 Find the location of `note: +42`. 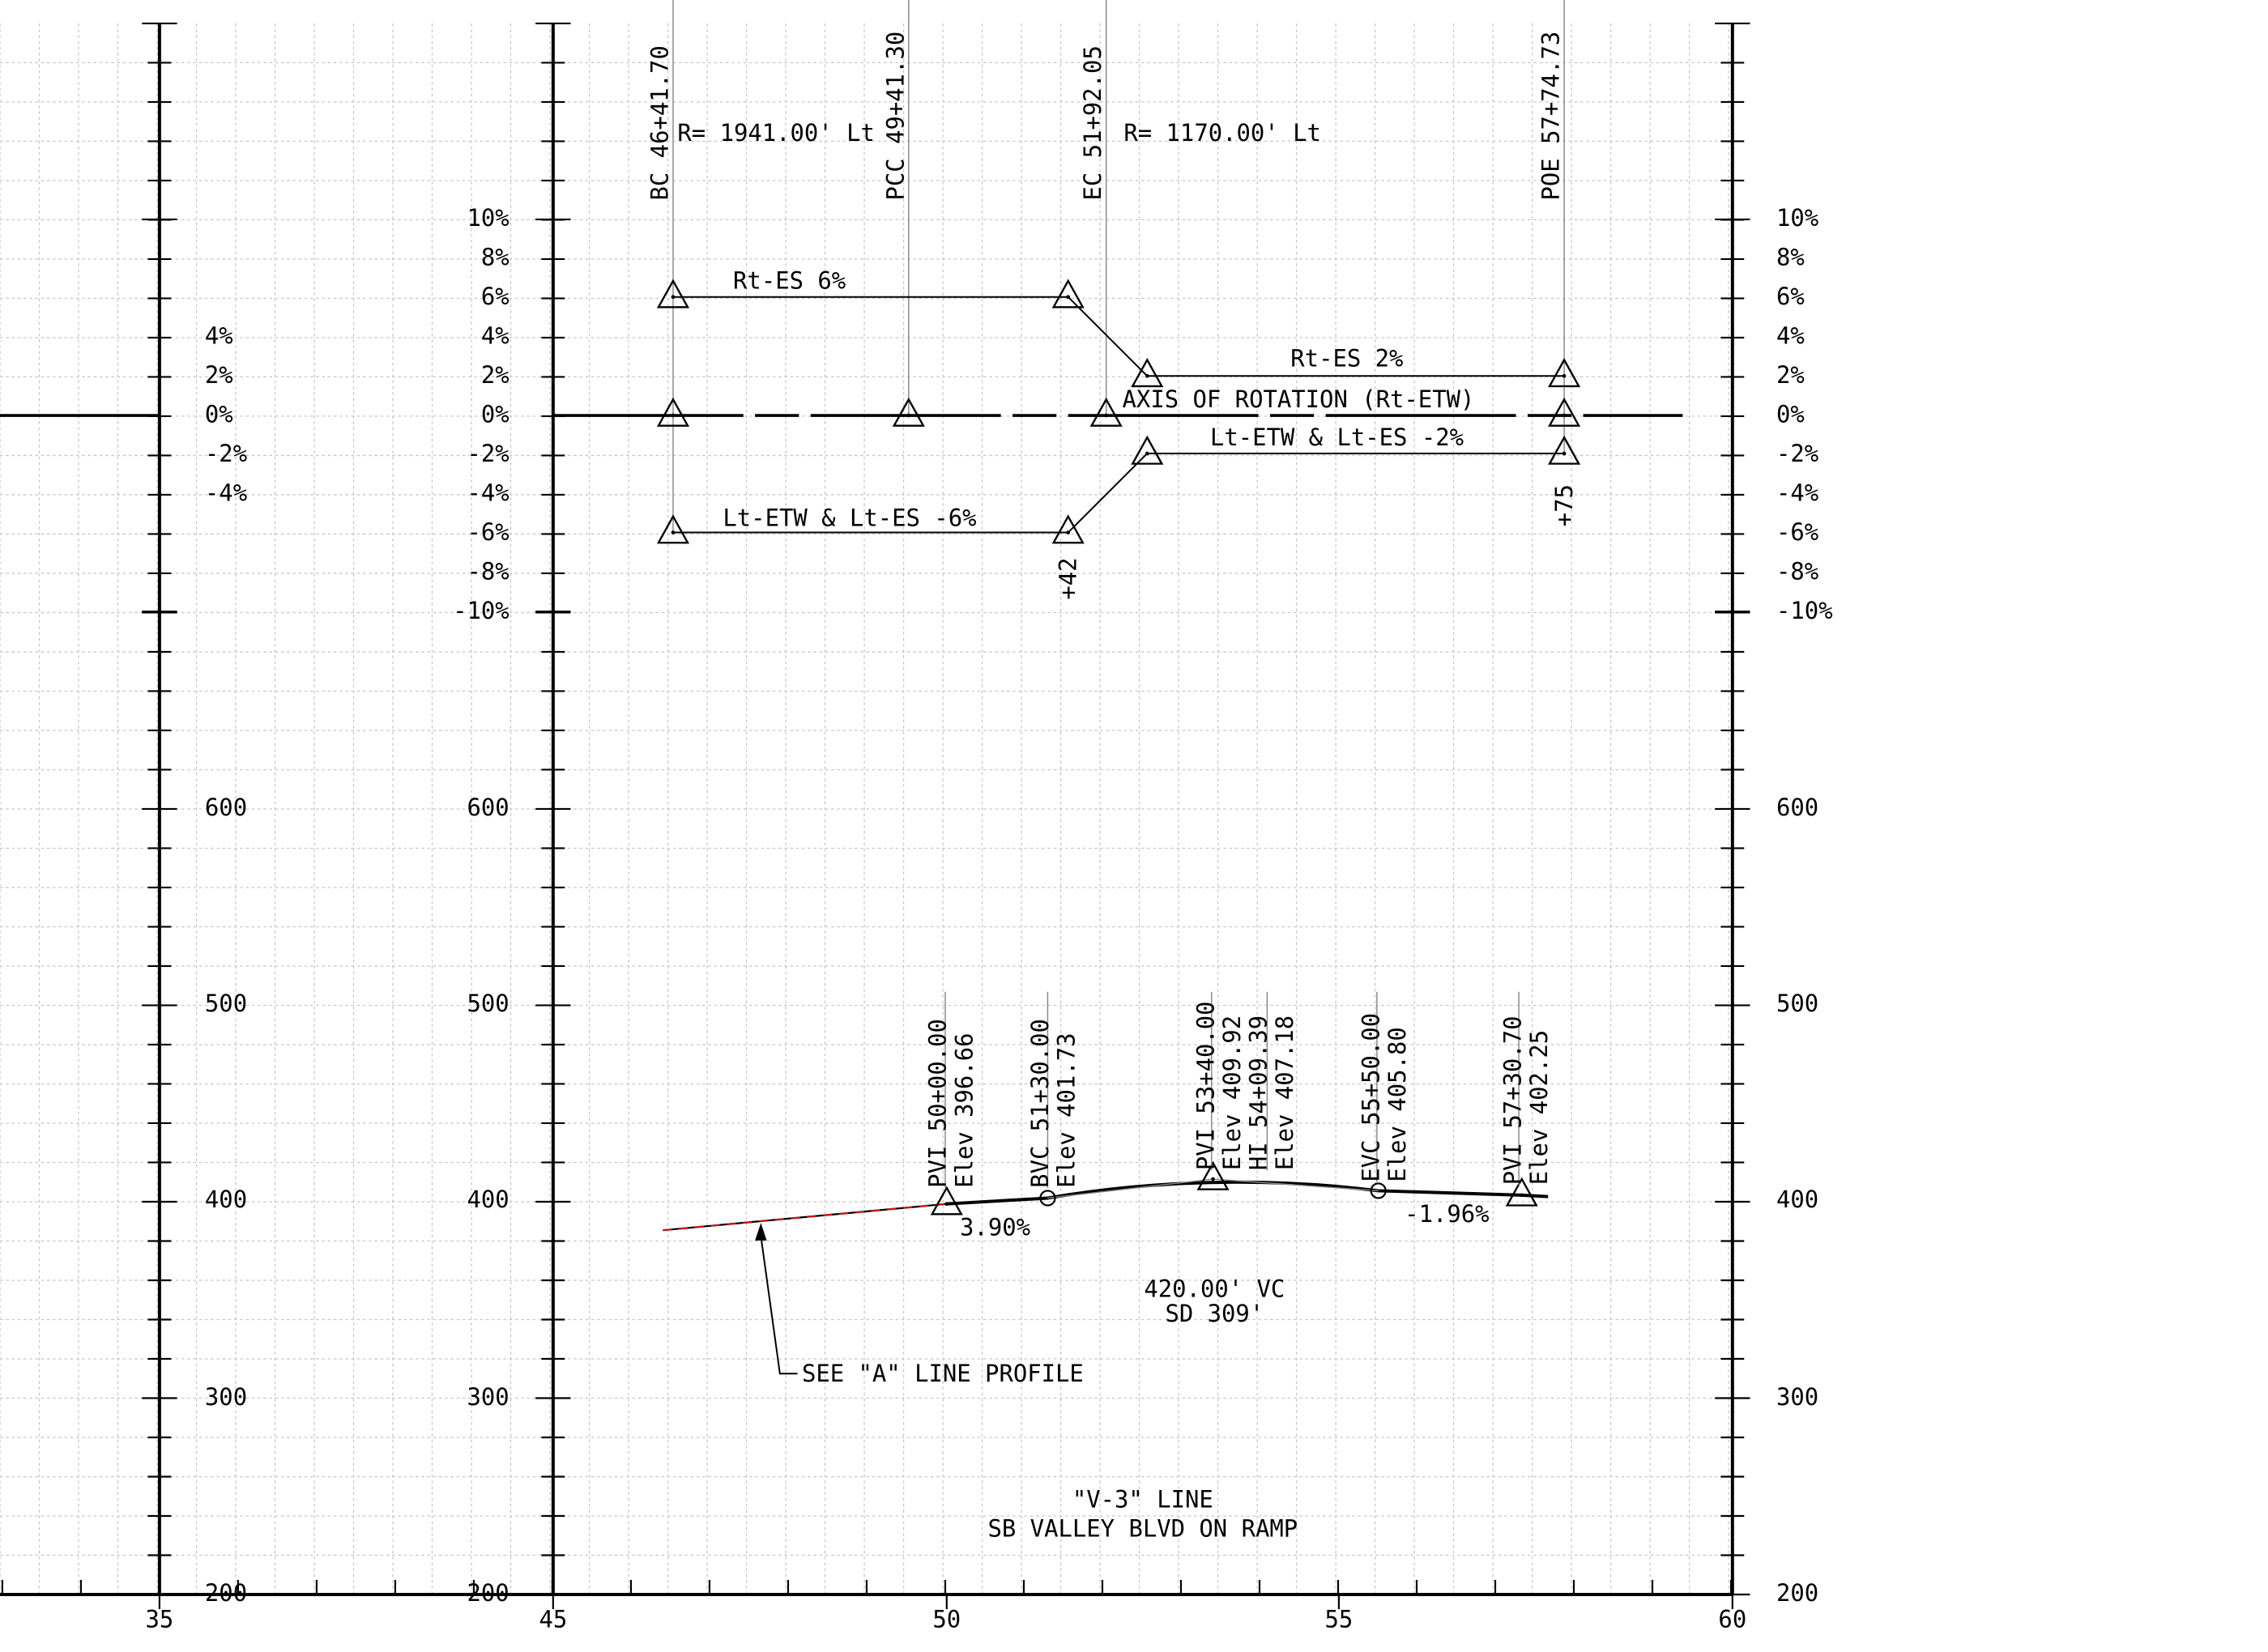

note: +42 is located at coordinates (1068, 578).